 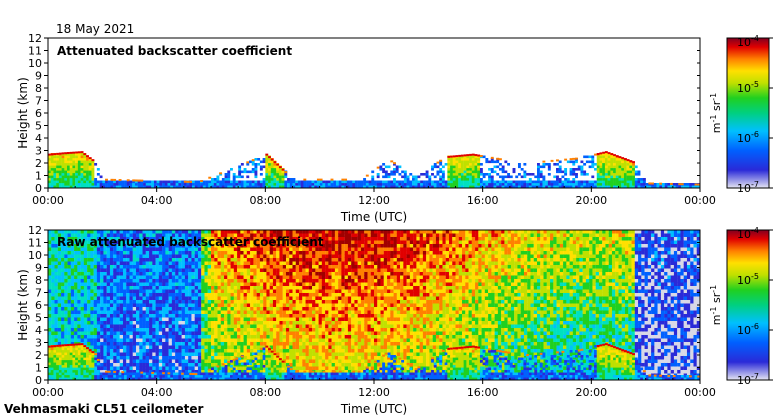 What do you see at coordinates (221, 173) in the screenshot?
I see `cloud-top-cell` at bounding box center [221, 173].